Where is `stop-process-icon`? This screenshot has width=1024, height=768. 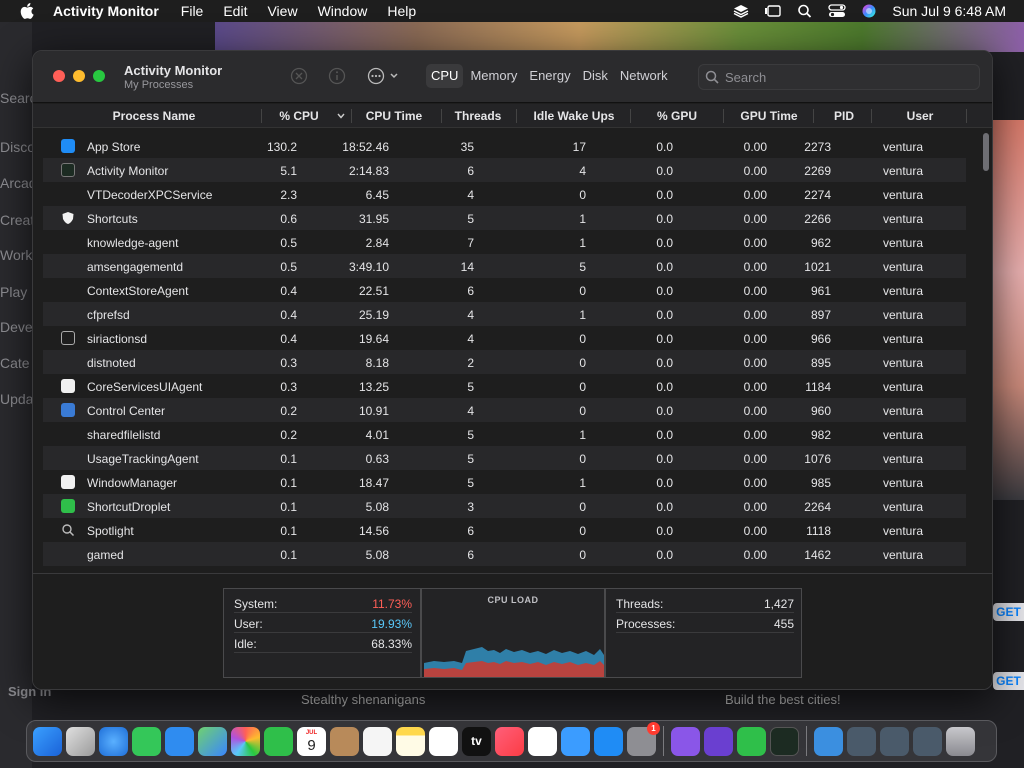
stop-process-icon is located at coordinates (299, 76).